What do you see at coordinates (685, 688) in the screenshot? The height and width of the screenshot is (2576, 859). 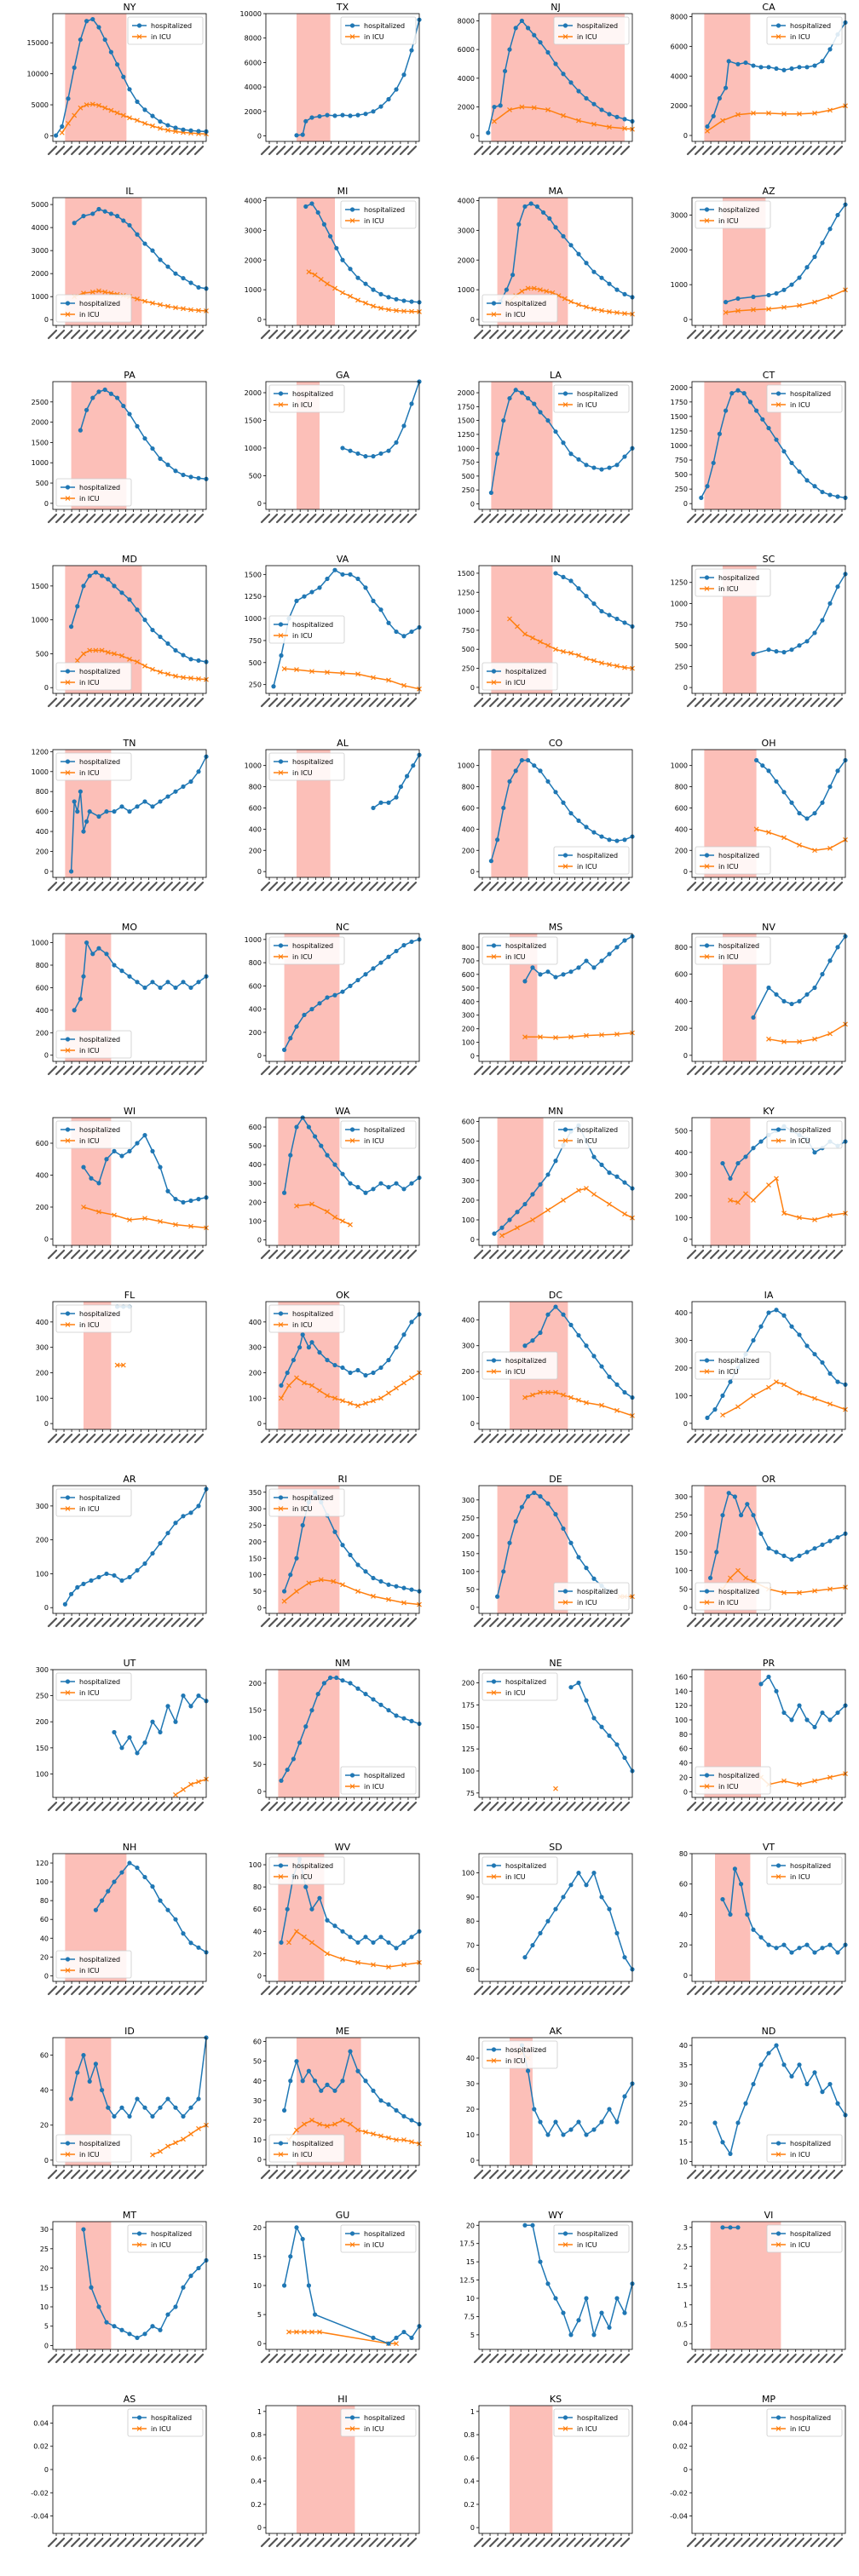 I see `y-tick-label: 0` at bounding box center [685, 688].